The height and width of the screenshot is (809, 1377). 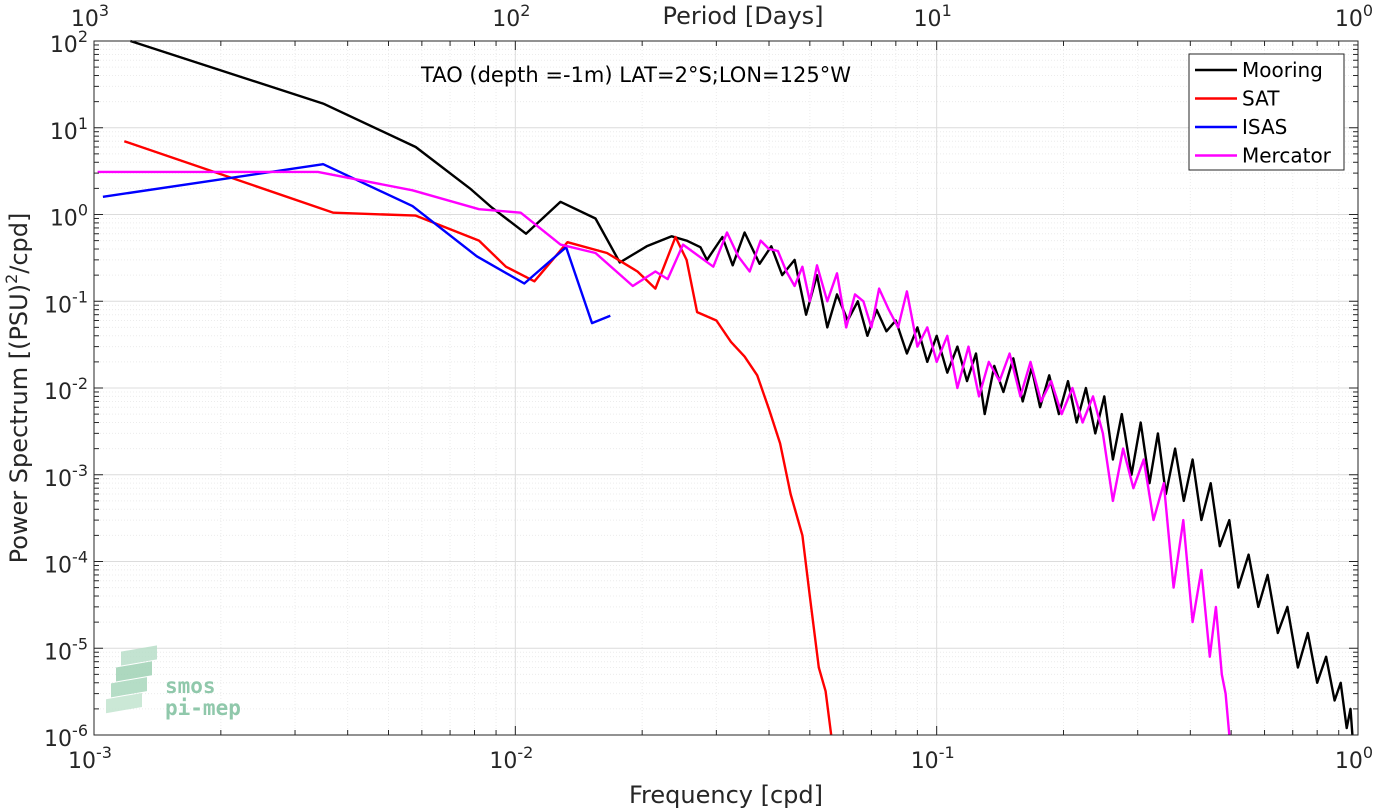 I want to click on series-line-isas, so click(x=356, y=243).